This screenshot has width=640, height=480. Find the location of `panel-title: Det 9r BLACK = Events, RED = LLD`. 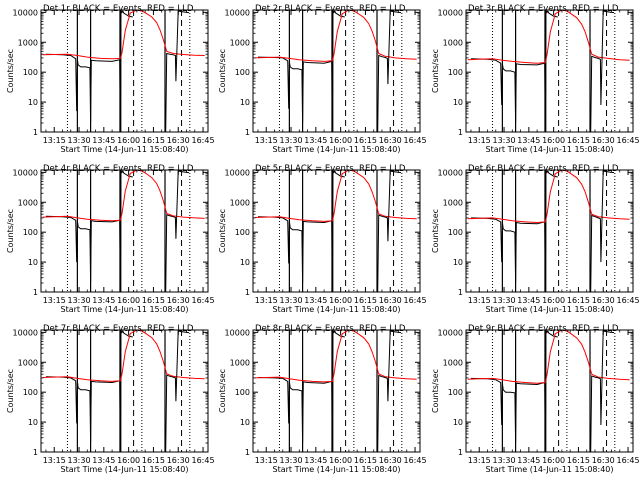

panel-title: Det 9r BLACK = Events, RED = LLD is located at coordinates (543, 329).